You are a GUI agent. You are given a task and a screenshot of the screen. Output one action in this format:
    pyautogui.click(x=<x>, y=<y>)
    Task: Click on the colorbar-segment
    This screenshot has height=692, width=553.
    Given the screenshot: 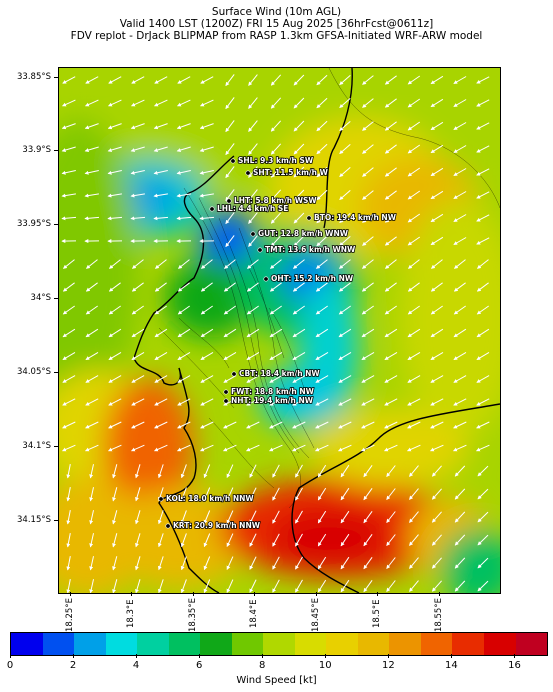 What is the action you would take?
    pyautogui.click(x=121, y=644)
    